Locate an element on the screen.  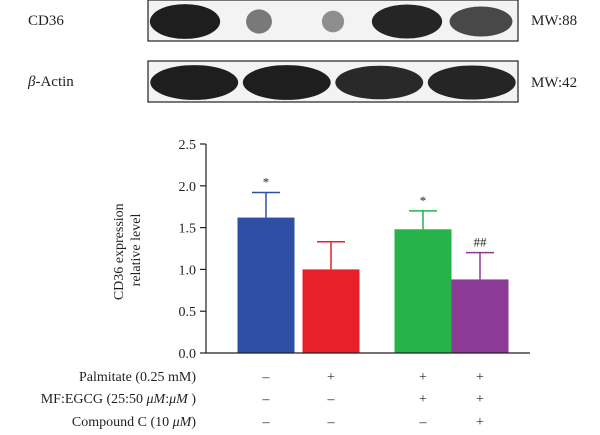
condition-label-palmitate: Palmitate (0.25 mM) is located at coordinates (137, 377).